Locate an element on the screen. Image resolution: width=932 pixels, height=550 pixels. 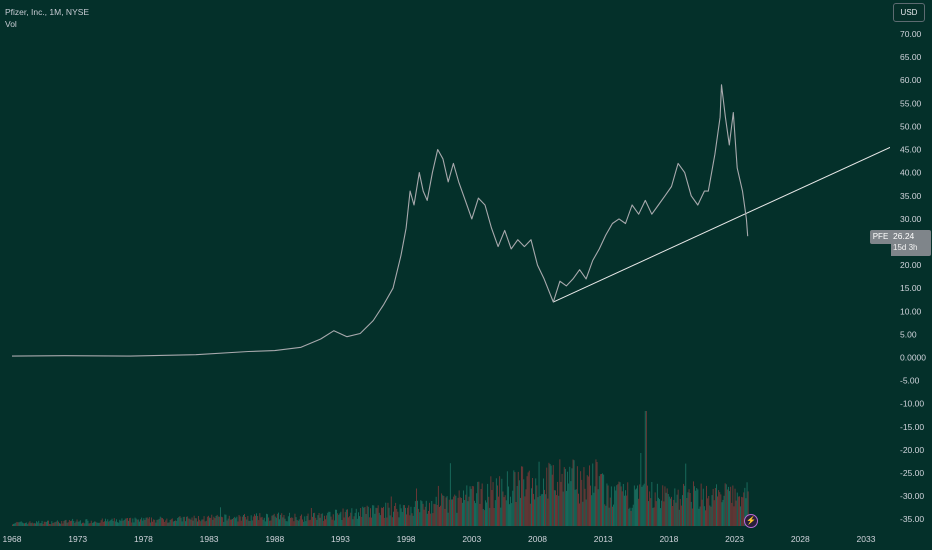
time-tick-label: 1968 is located at coordinates (12, 539).